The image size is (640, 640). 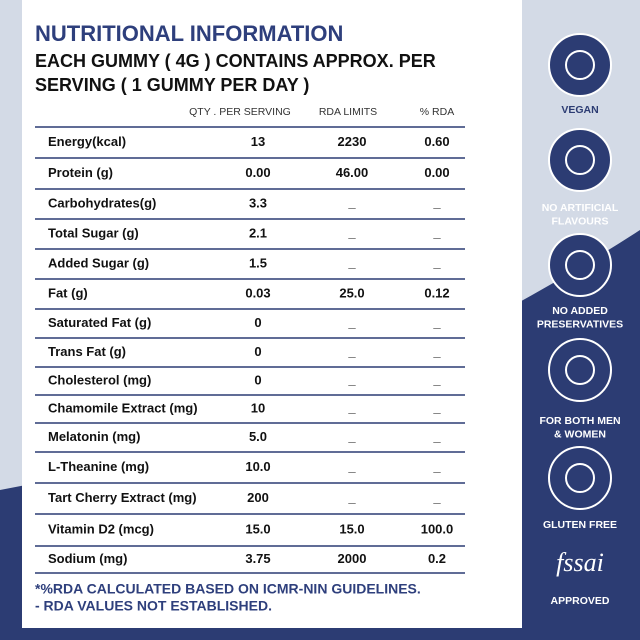 What do you see at coordinates (352, 558) in the screenshot?
I see `cell: 2000` at bounding box center [352, 558].